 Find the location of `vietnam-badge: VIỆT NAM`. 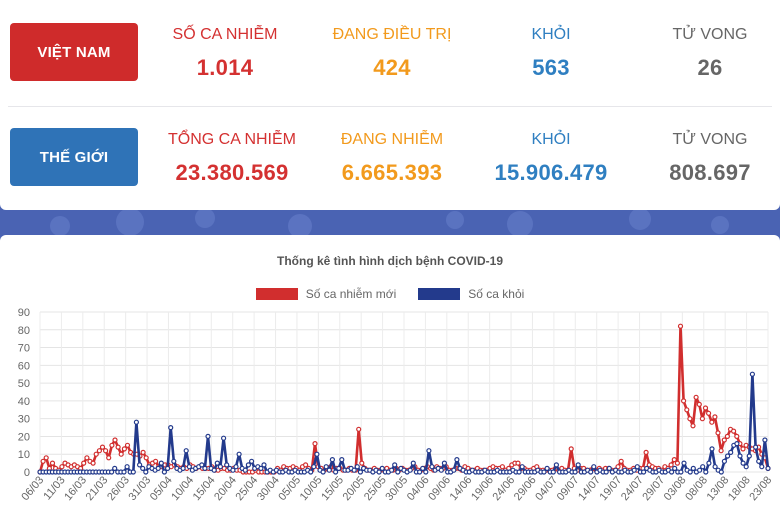

vietnam-badge: VIỆT NAM is located at coordinates (74, 52).